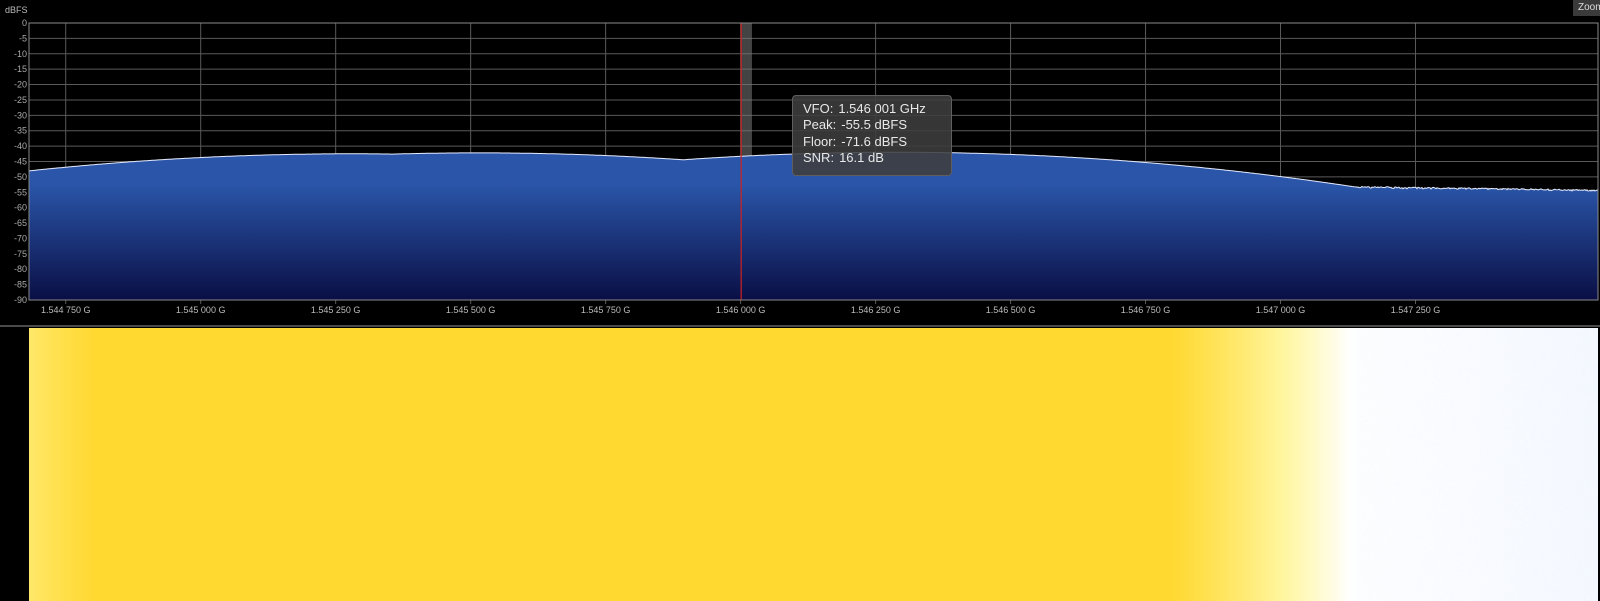 This screenshot has width=1600, height=601. I want to click on y-tick-label: -65, so click(20, 223).